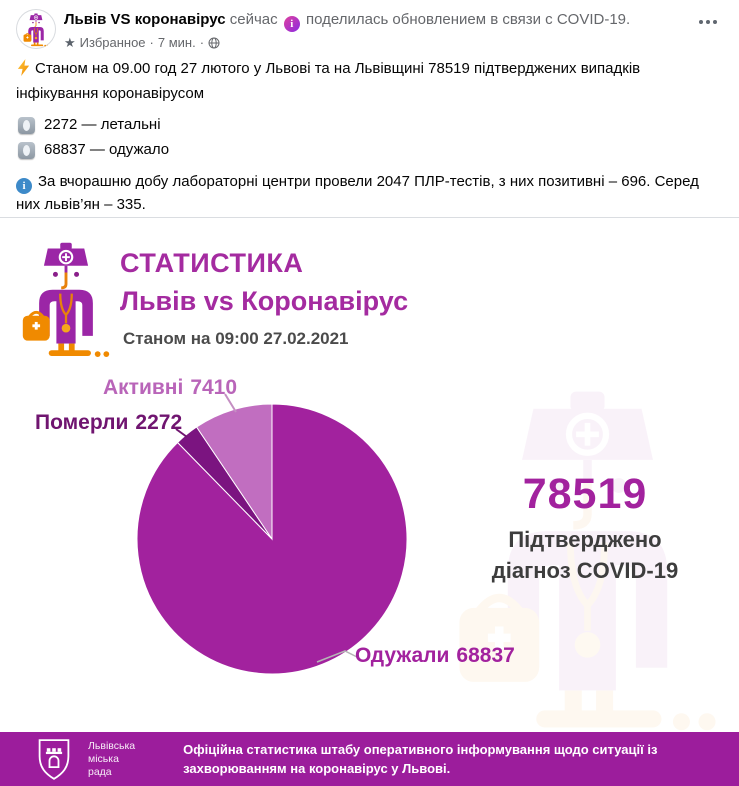  I want to click on post-options-button, so click(708, 22).